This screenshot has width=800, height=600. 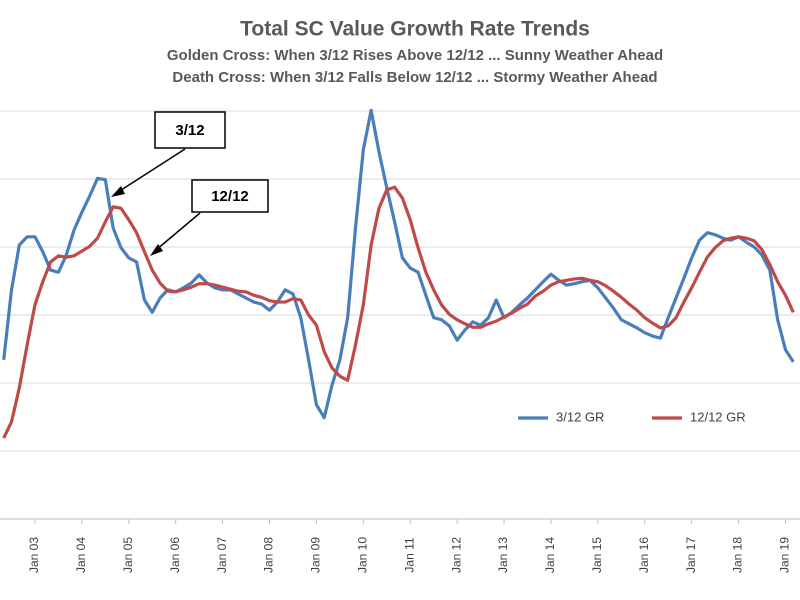 What do you see at coordinates (222, 555) in the screenshot?
I see `x-tick-label: Jan 07` at bounding box center [222, 555].